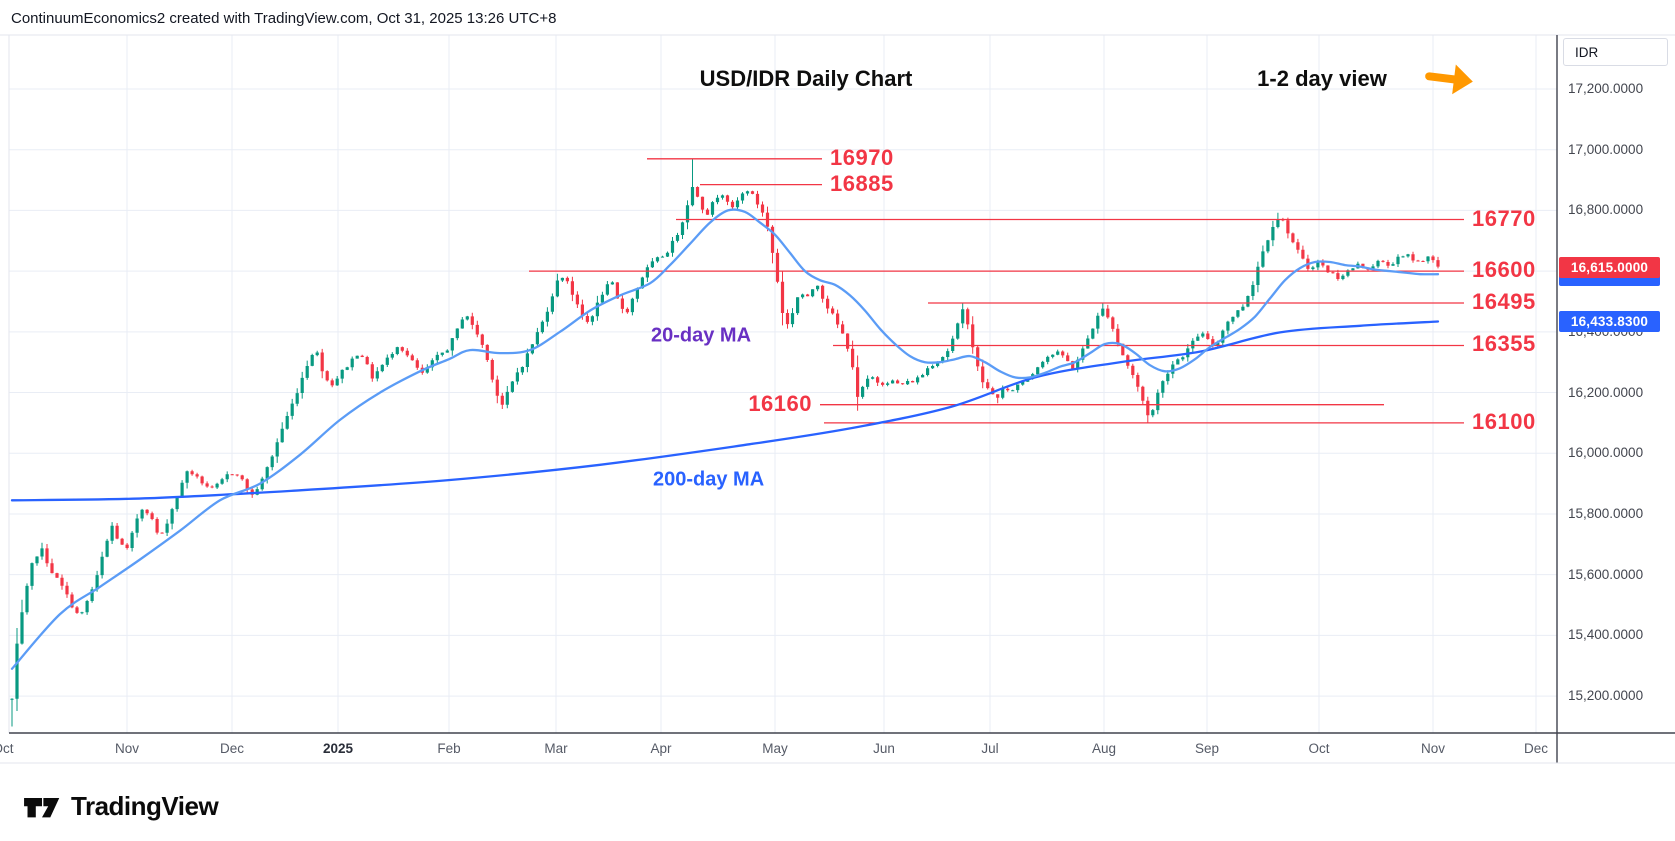  What do you see at coordinates (1615, 52) in the screenshot?
I see `currency-selector: IDR` at bounding box center [1615, 52].